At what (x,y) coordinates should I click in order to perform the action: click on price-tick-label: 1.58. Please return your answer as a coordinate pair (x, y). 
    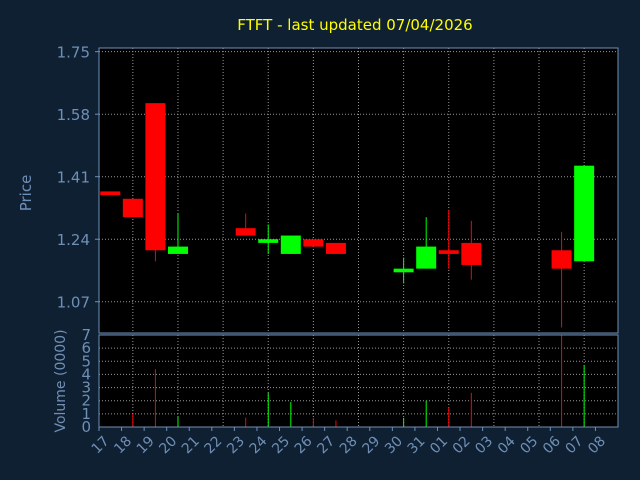
    Looking at the image, I should click on (73, 115).